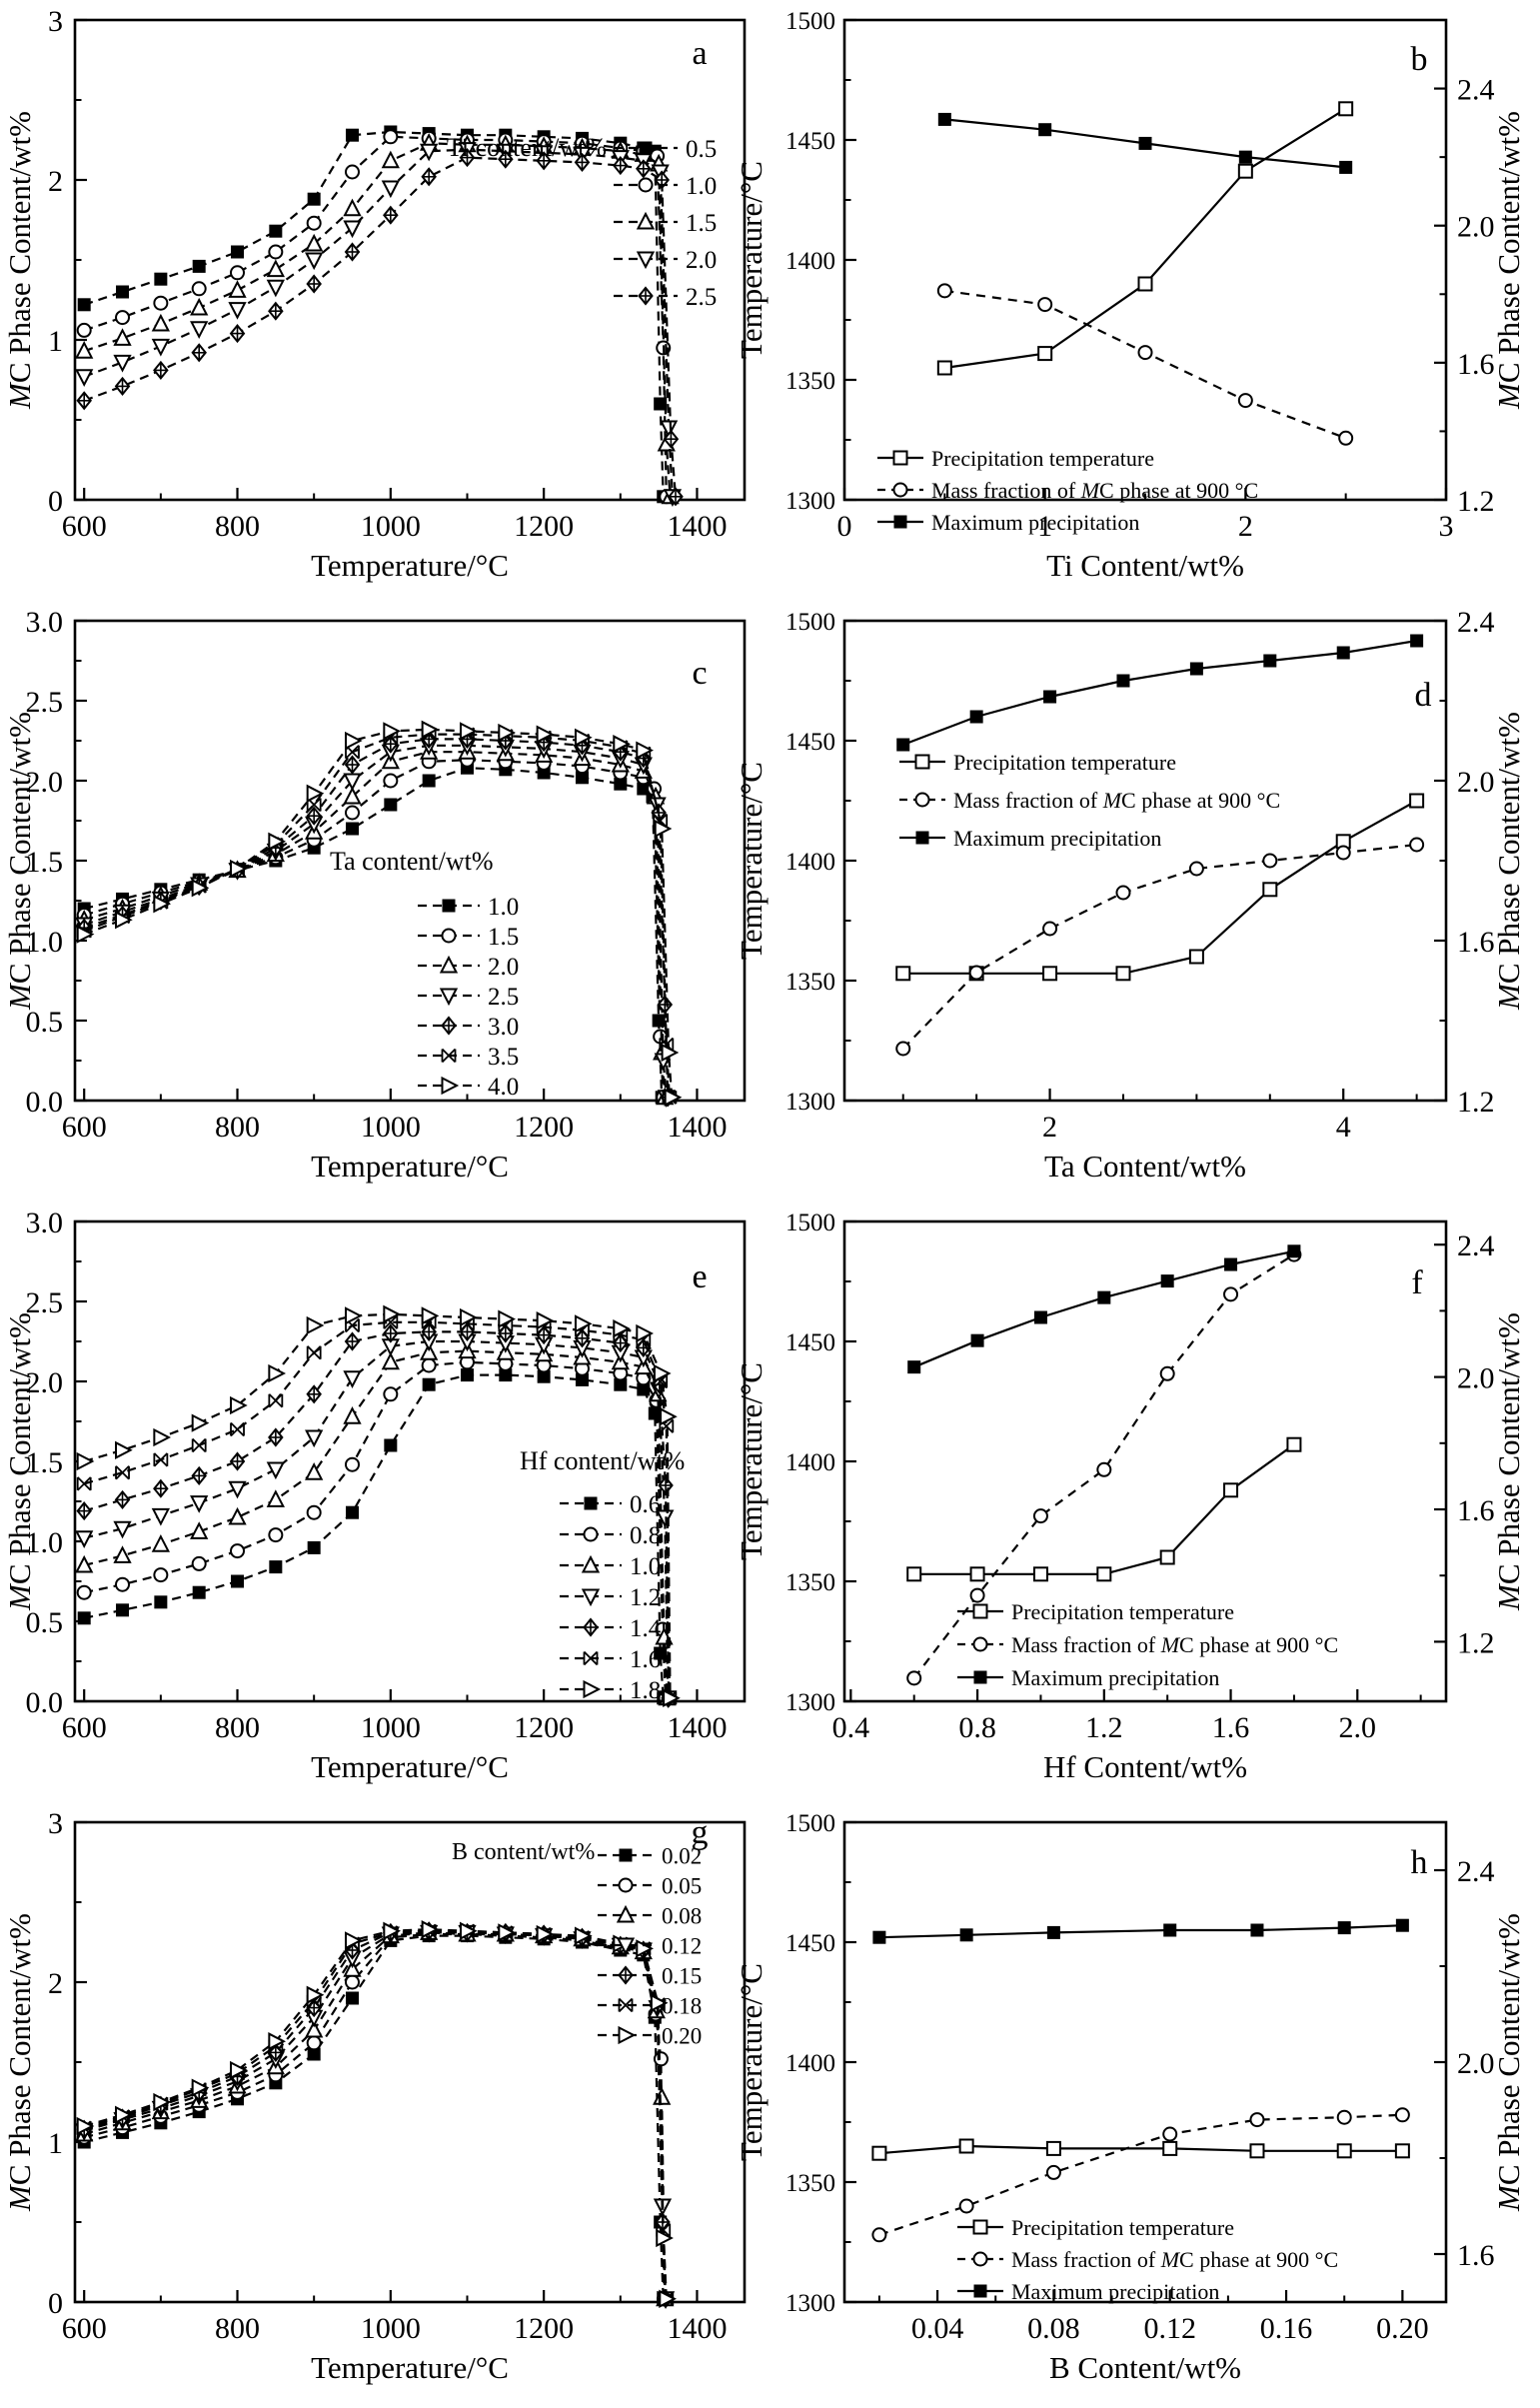 Image resolution: width=1540 pixels, height=2408 pixels. I want to click on svg-text: 0.12, so click(682, 1945).